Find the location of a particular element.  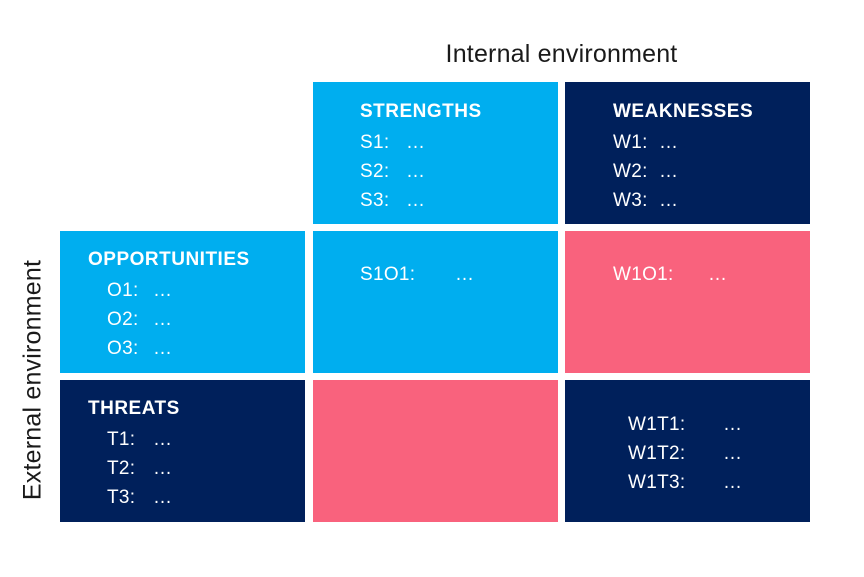

wt-key: W1T1: is located at coordinates (657, 424).